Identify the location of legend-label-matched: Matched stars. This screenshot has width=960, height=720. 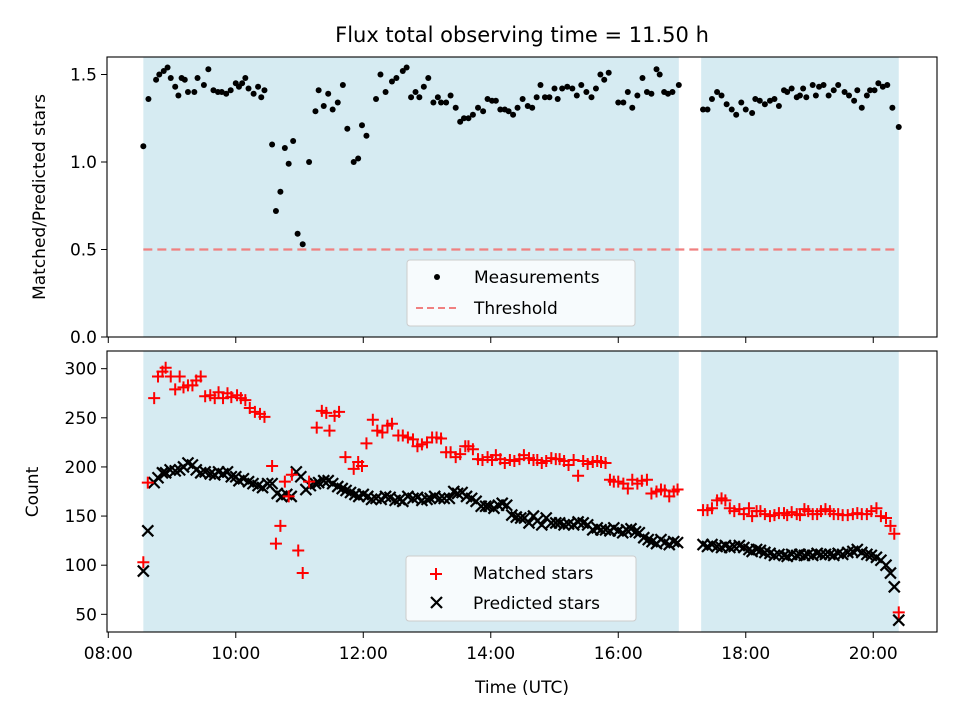
(533, 574).